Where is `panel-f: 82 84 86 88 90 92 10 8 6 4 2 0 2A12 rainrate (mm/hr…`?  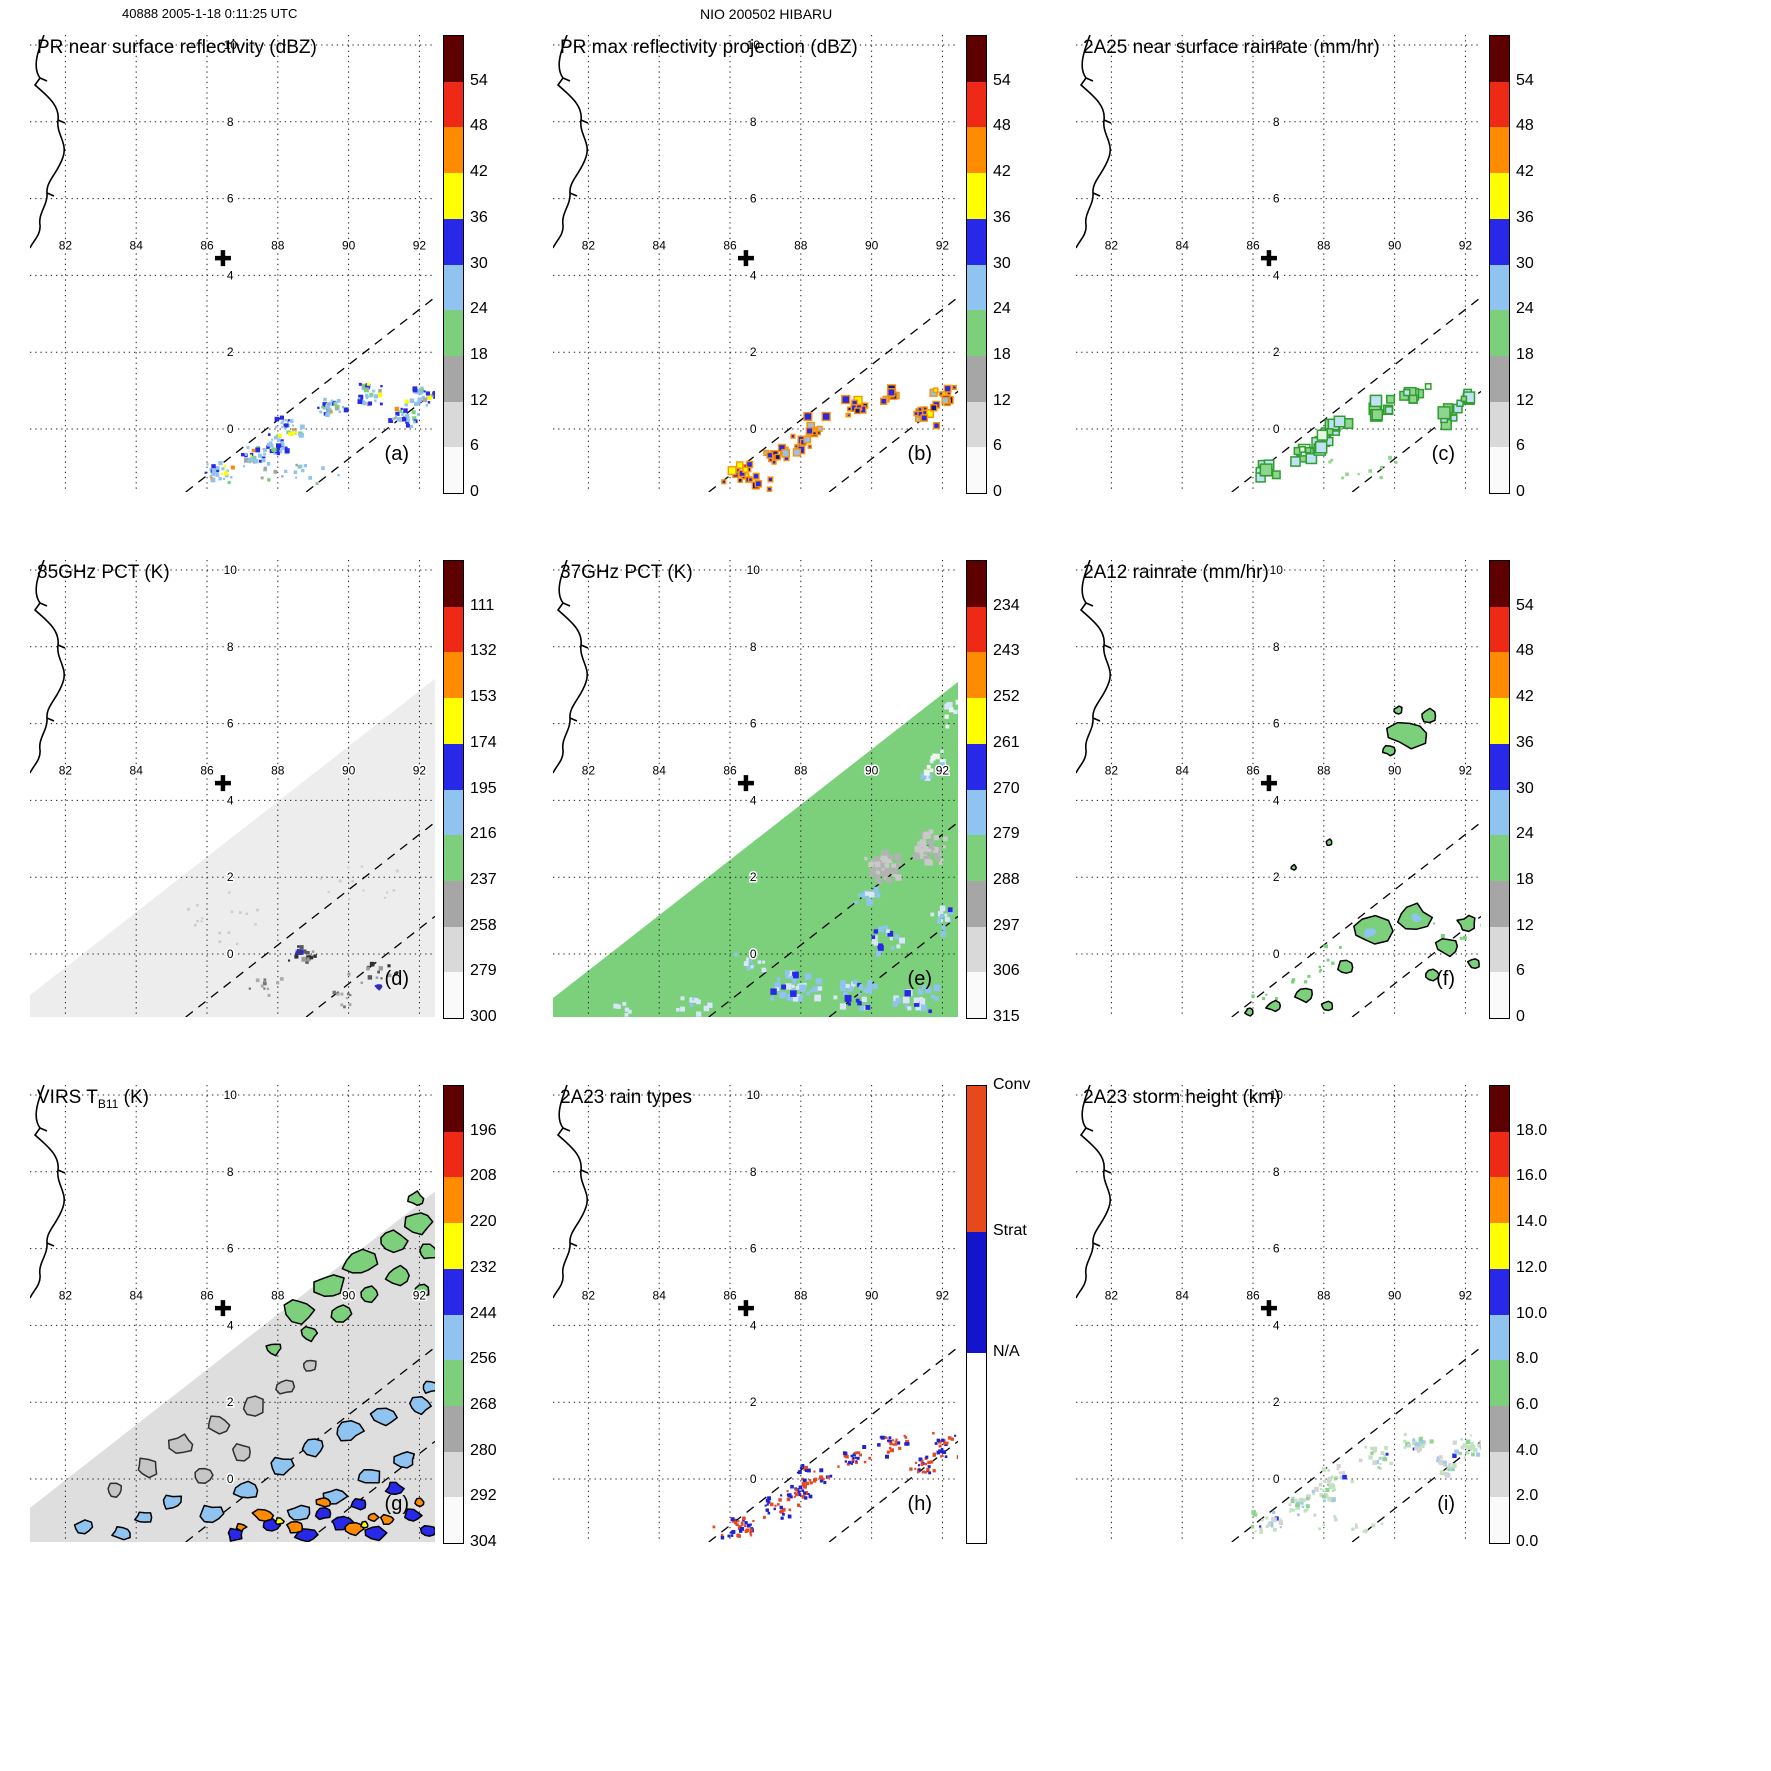
panel-f: 82 84 86 88 90 92 10 8 6 4 2 0 2A12 rainrate (mm/hr… is located at coordinates (1336, 795).